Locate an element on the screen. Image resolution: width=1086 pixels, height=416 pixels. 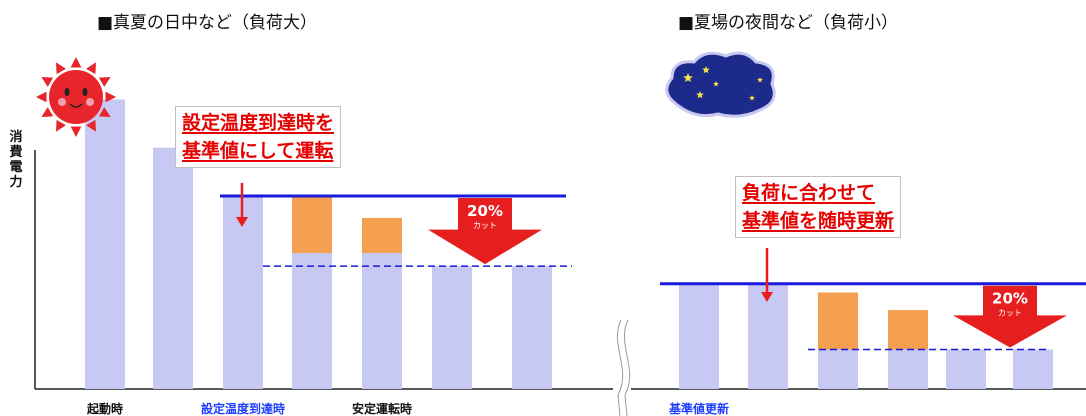
night-cloud is located at coordinates (720, 84).